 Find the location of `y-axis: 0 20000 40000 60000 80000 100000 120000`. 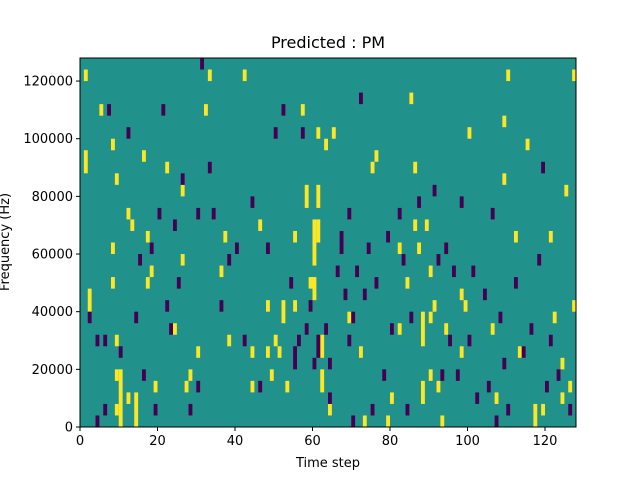

y-axis: 0 20000 40000 60000 80000 100000 120000 is located at coordinates (51, 255).